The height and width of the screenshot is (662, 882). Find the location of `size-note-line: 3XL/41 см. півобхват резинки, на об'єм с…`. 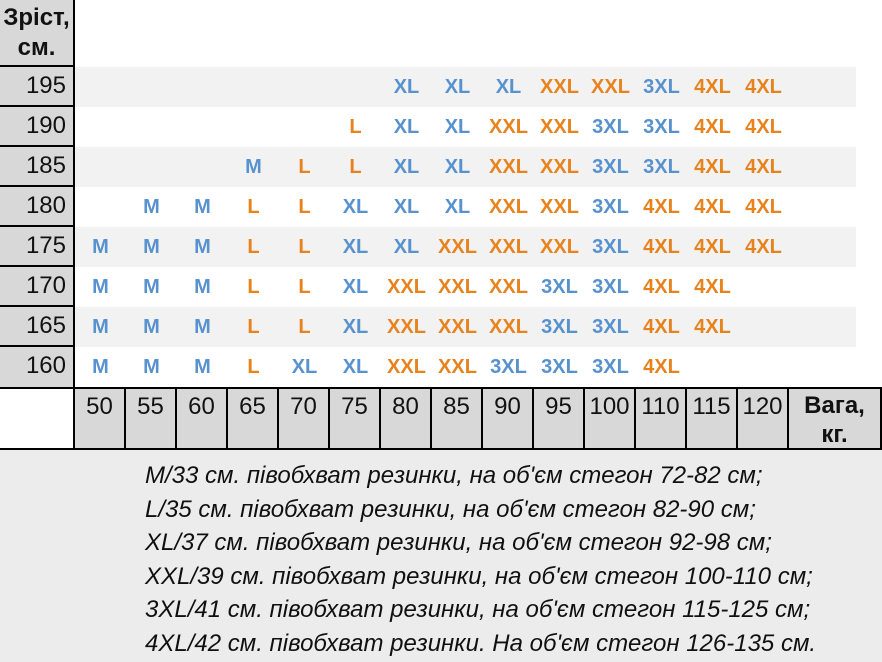

size-note-line: 3XL/41 см. півобхват резинки, на об'єм с… is located at coordinates (478, 609).